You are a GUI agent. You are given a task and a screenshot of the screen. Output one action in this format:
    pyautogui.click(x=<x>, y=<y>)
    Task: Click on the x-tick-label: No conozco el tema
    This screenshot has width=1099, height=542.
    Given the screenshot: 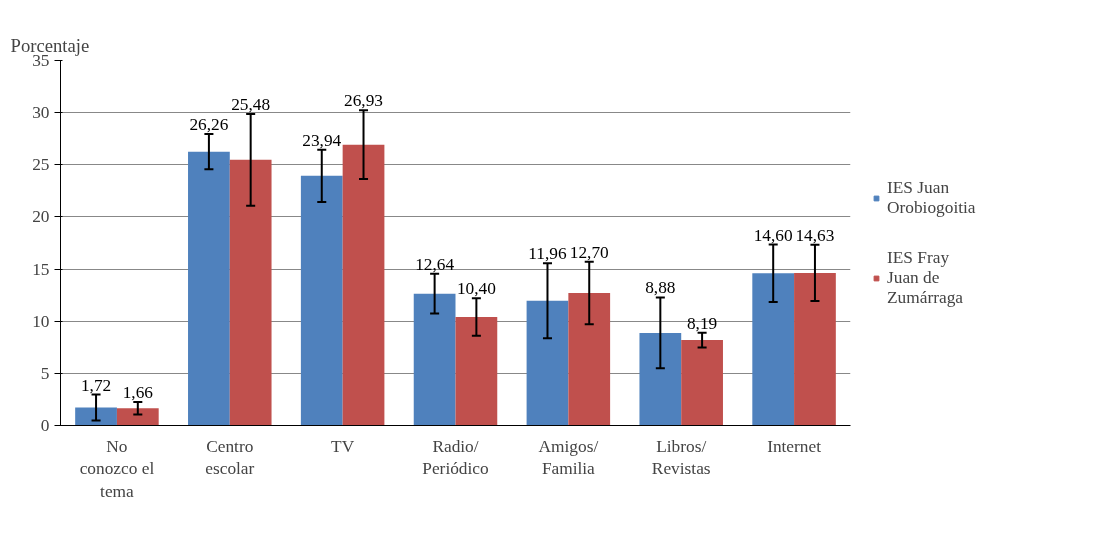 What is the action you would take?
    pyautogui.click(x=117, y=469)
    